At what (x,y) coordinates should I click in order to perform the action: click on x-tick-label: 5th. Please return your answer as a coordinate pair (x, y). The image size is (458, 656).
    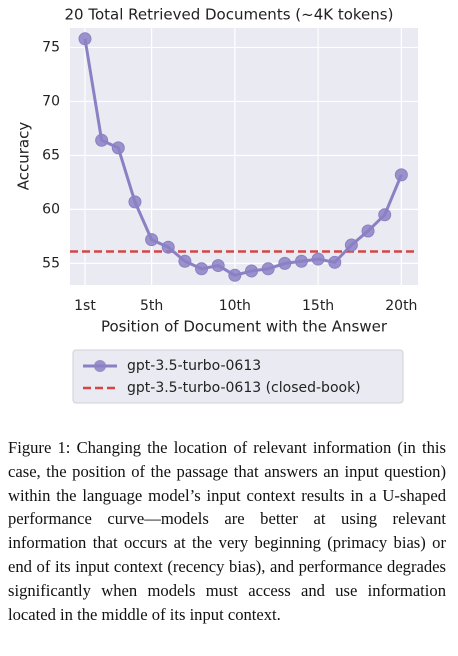
    Looking at the image, I should click on (151, 306).